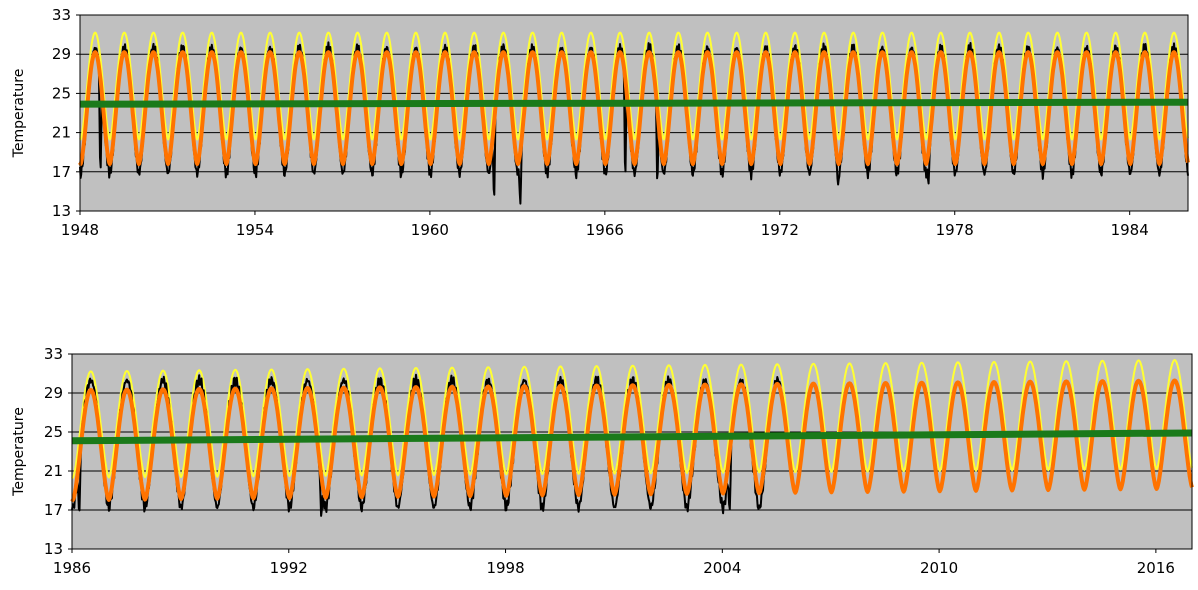  What do you see at coordinates (80, 230) in the screenshot?
I see `x-tick-label: 1948` at bounding box center [80, 230].